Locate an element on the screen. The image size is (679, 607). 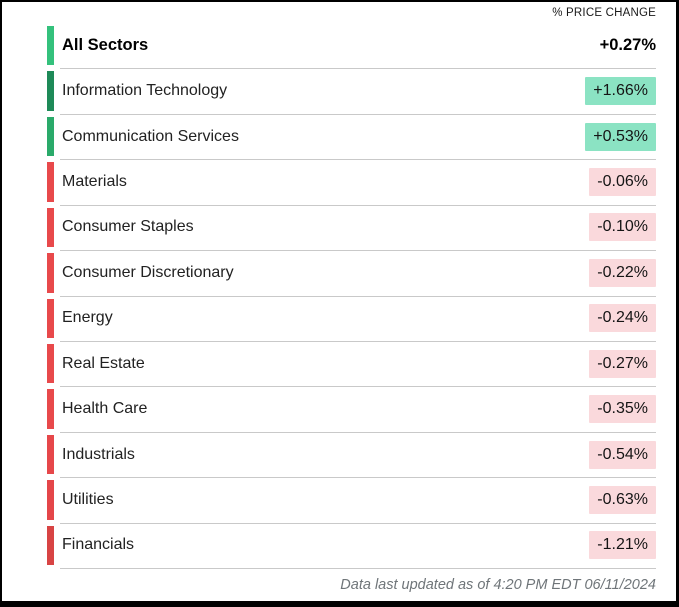
sector-change-value: -0.06% is located at coordinates (622, 181).